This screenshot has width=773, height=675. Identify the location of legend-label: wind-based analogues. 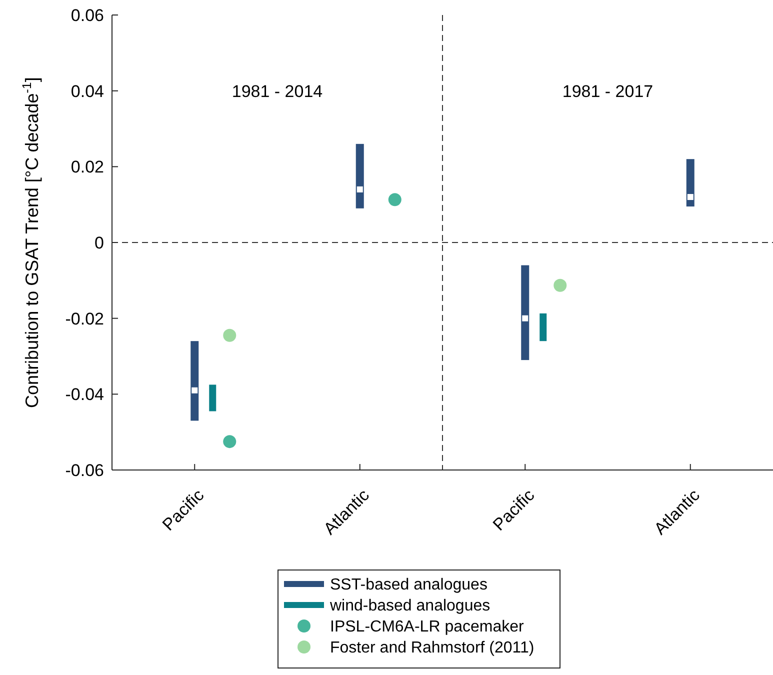
(409, 606).